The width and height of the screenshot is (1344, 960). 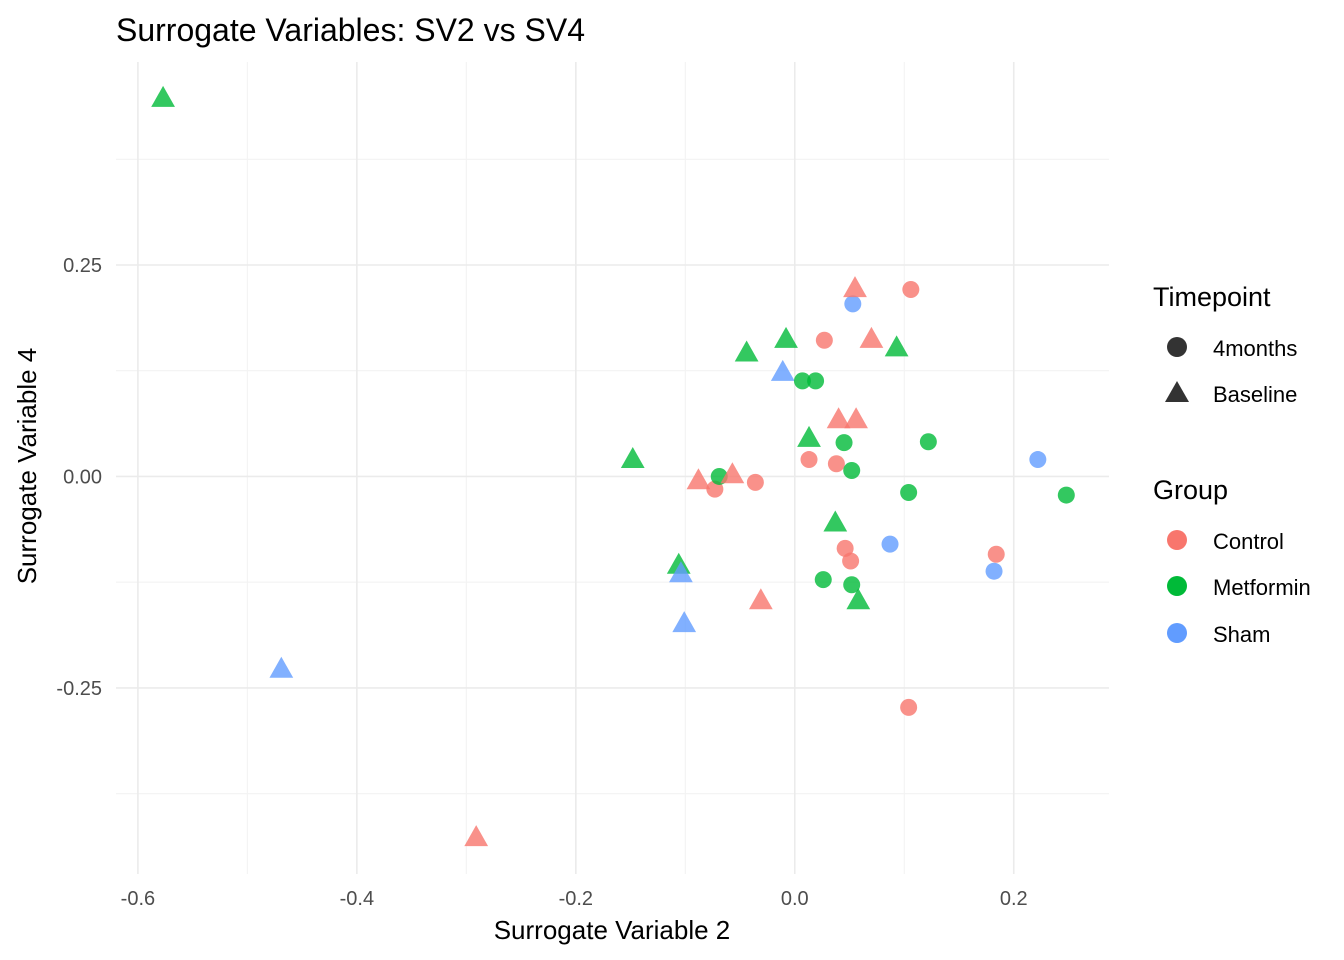 I want to click on y-tick-label: 0.25, so click(x=82, y=266).